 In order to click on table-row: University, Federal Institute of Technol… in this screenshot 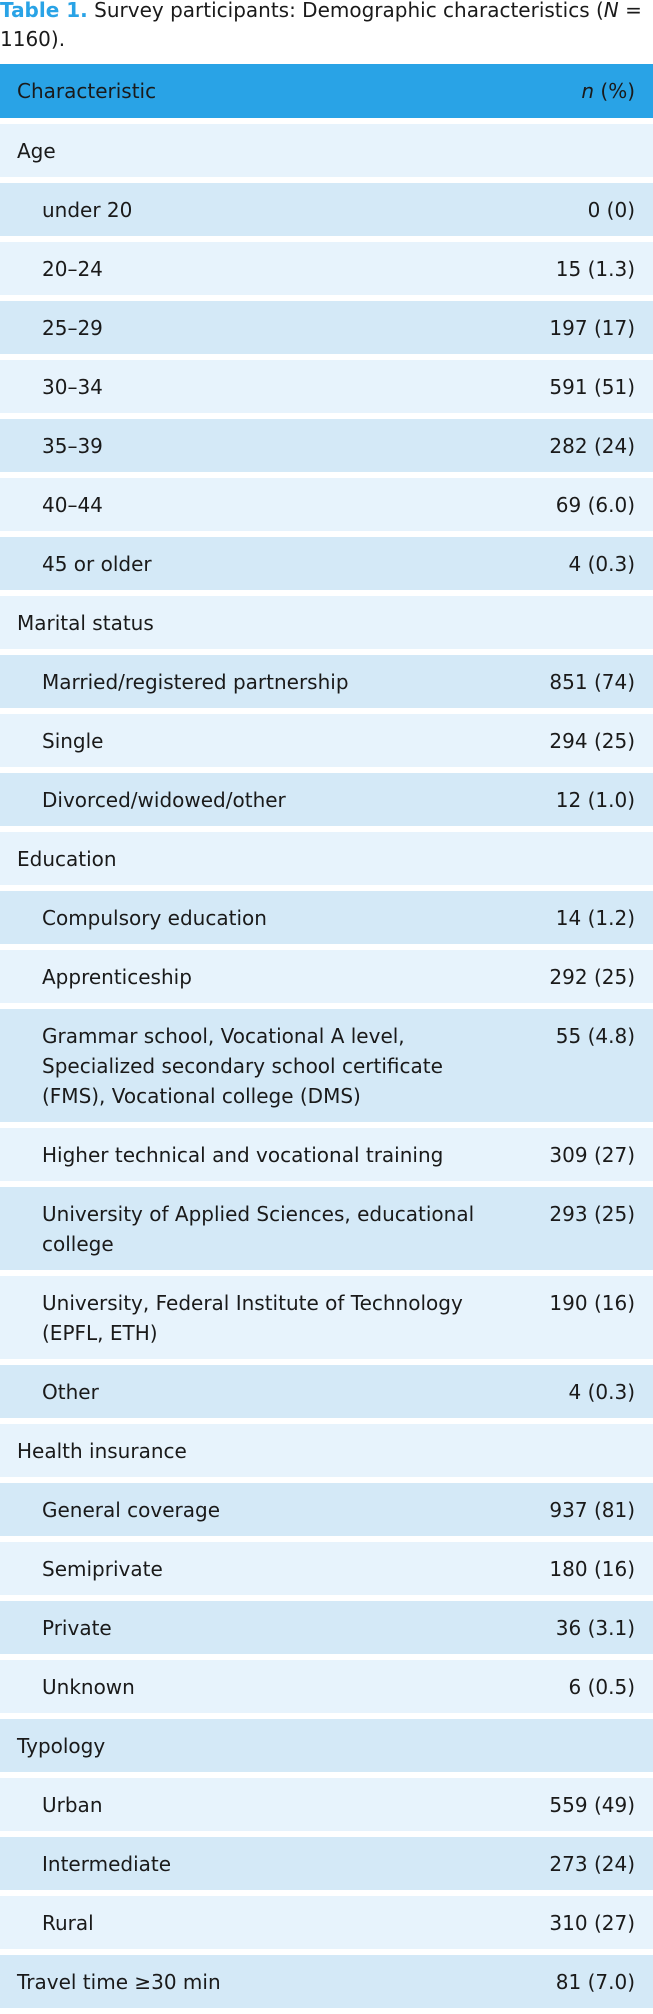, I will do `click(326, 1317)`.